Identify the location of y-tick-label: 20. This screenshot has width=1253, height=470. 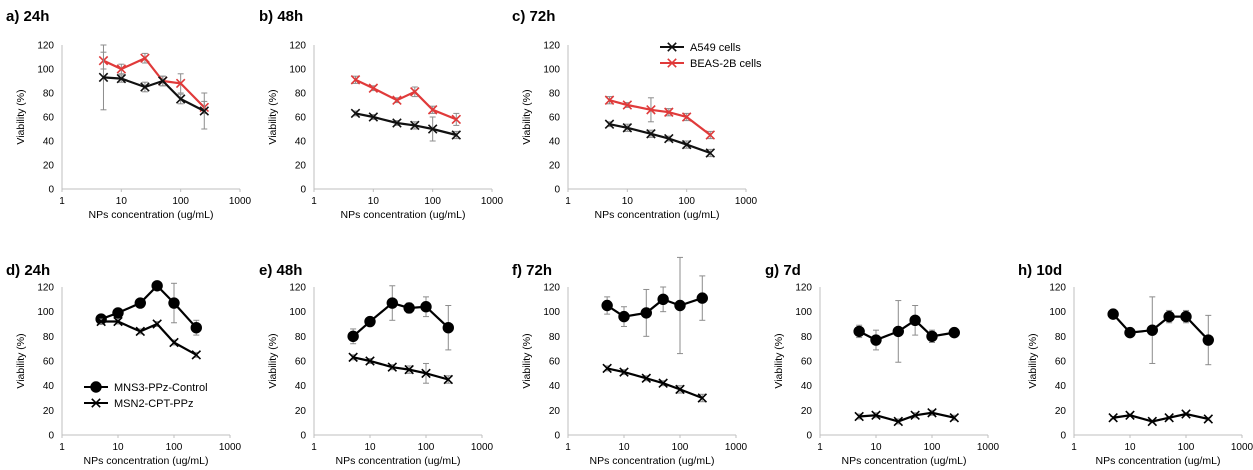
(301, 411).